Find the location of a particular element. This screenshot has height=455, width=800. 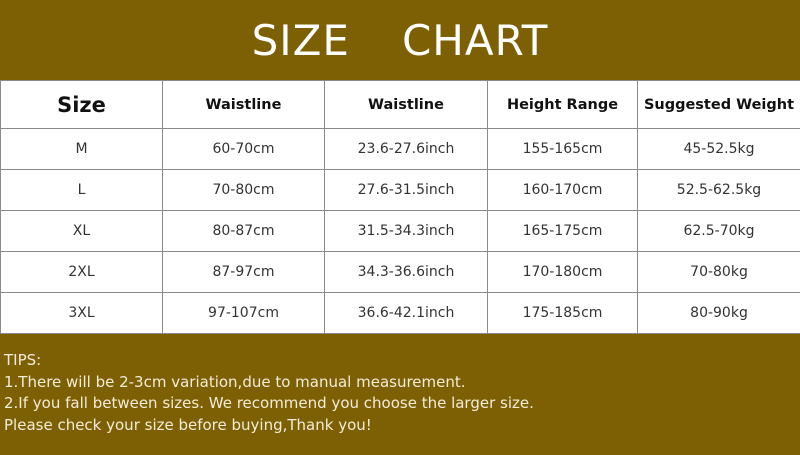

cell-height: 175-185cm is located at coordinates (562, 313).